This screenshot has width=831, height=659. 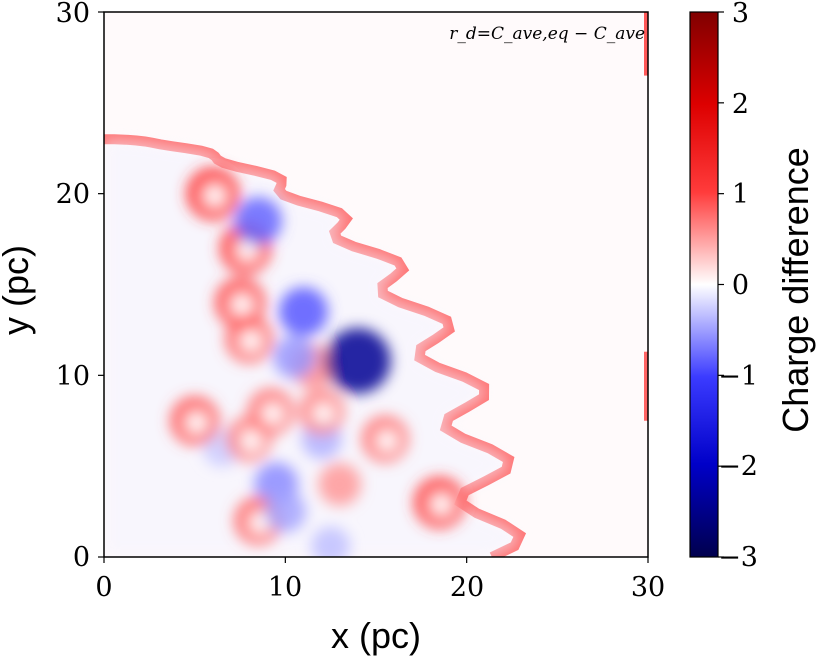 I want to click on x-tick-label: 0, so click(x=103, y=587).